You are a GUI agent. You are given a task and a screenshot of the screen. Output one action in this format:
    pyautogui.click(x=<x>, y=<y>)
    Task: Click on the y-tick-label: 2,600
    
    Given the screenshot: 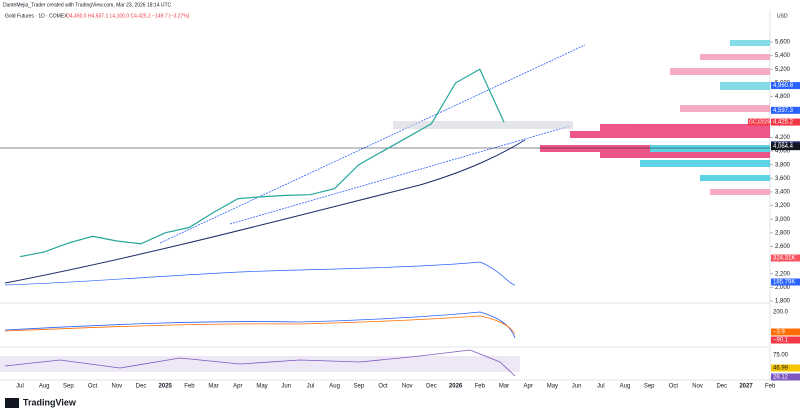 What is the action you would take?
    pyautogui.click(x=783, y=247)
    